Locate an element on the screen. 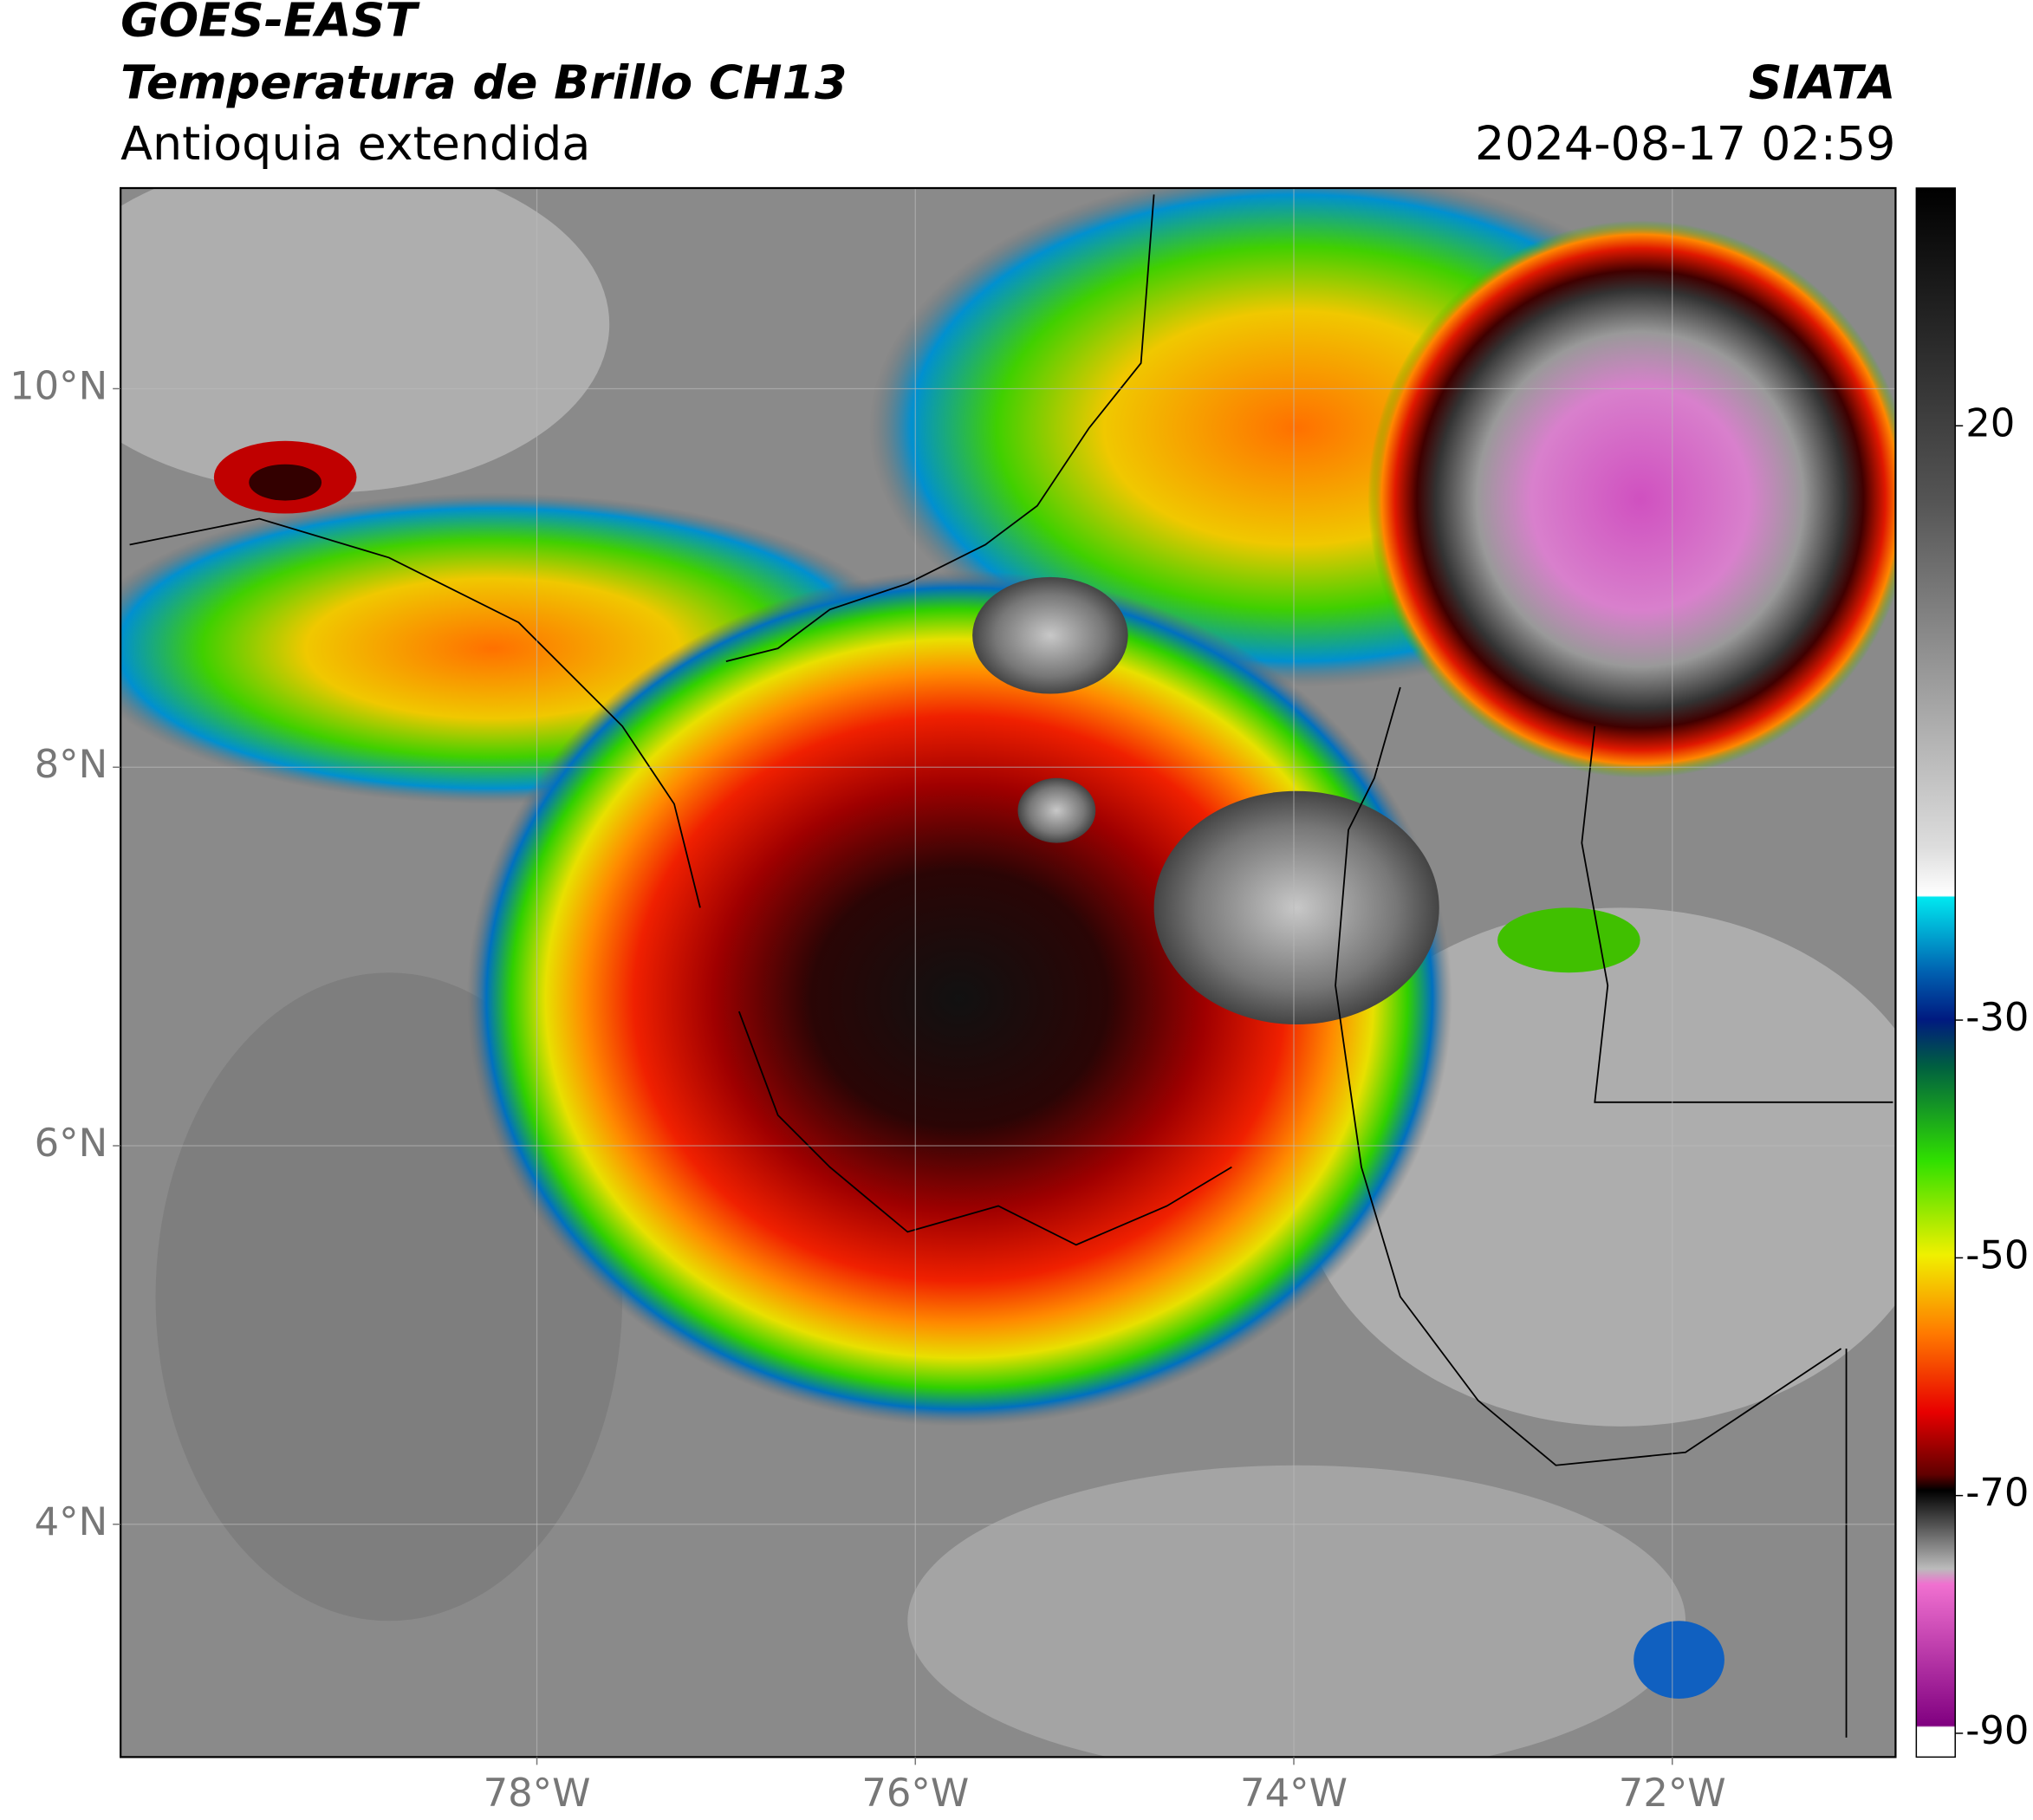 Image resolution: width=2033 pixels, height=1820 pixels. x-tick-label: 72°W is located at coordinates (1672, 1793).